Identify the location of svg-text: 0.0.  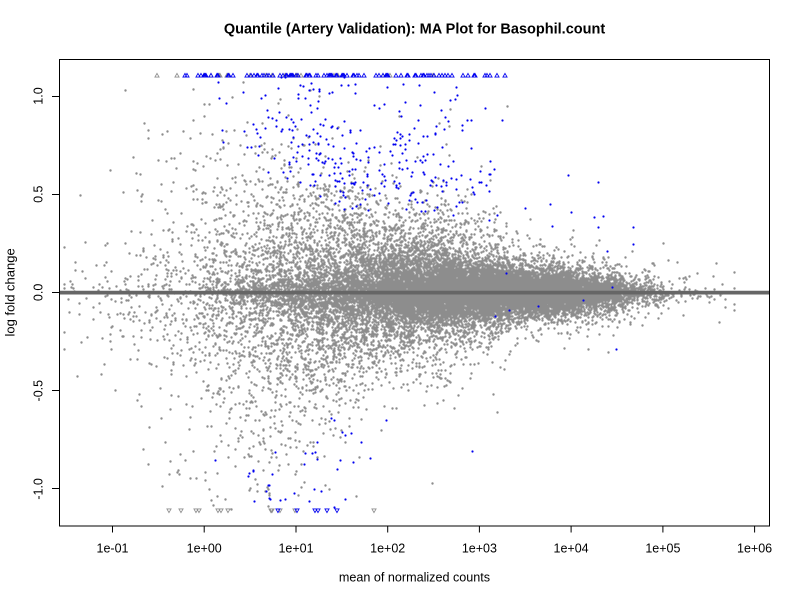
(39, 292).